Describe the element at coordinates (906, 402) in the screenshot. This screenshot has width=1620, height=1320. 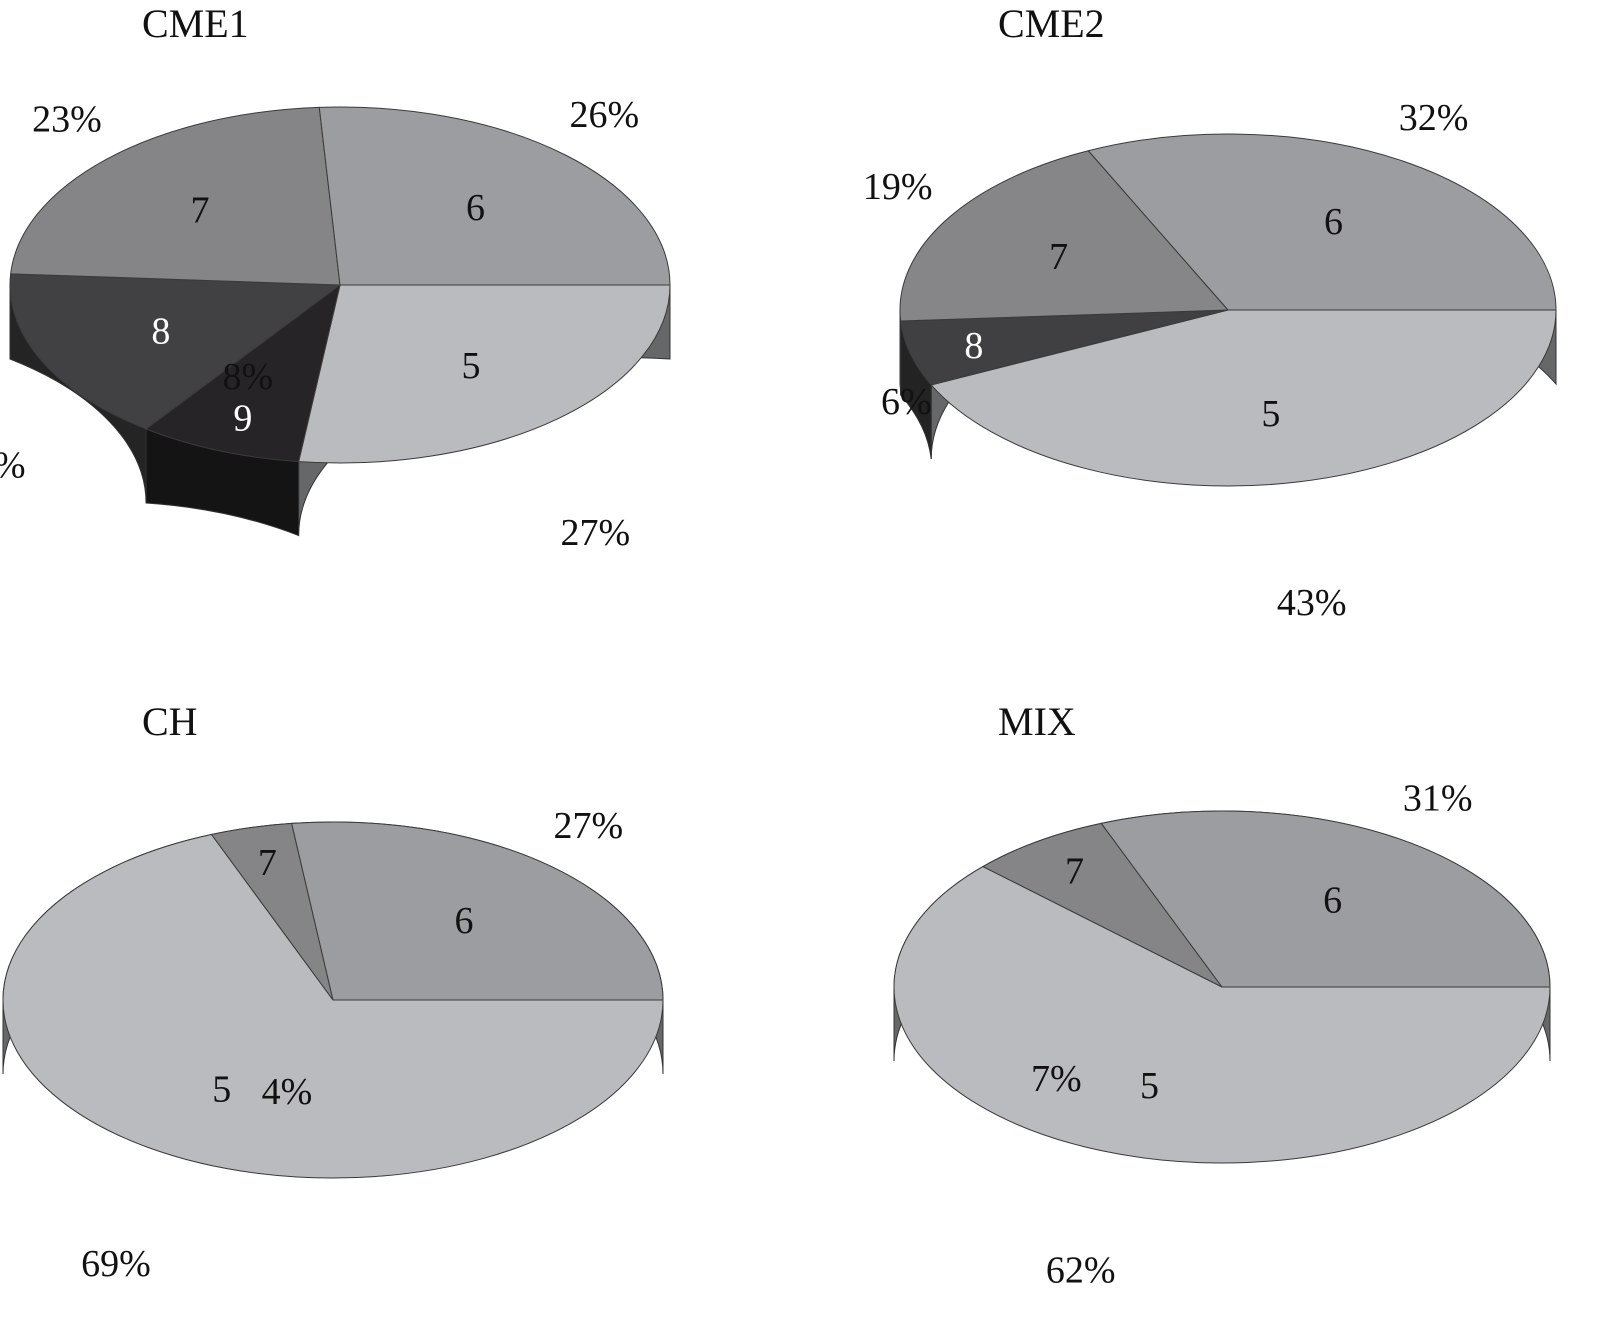
I see `percent-label-cme2-8: 6%` at that location.